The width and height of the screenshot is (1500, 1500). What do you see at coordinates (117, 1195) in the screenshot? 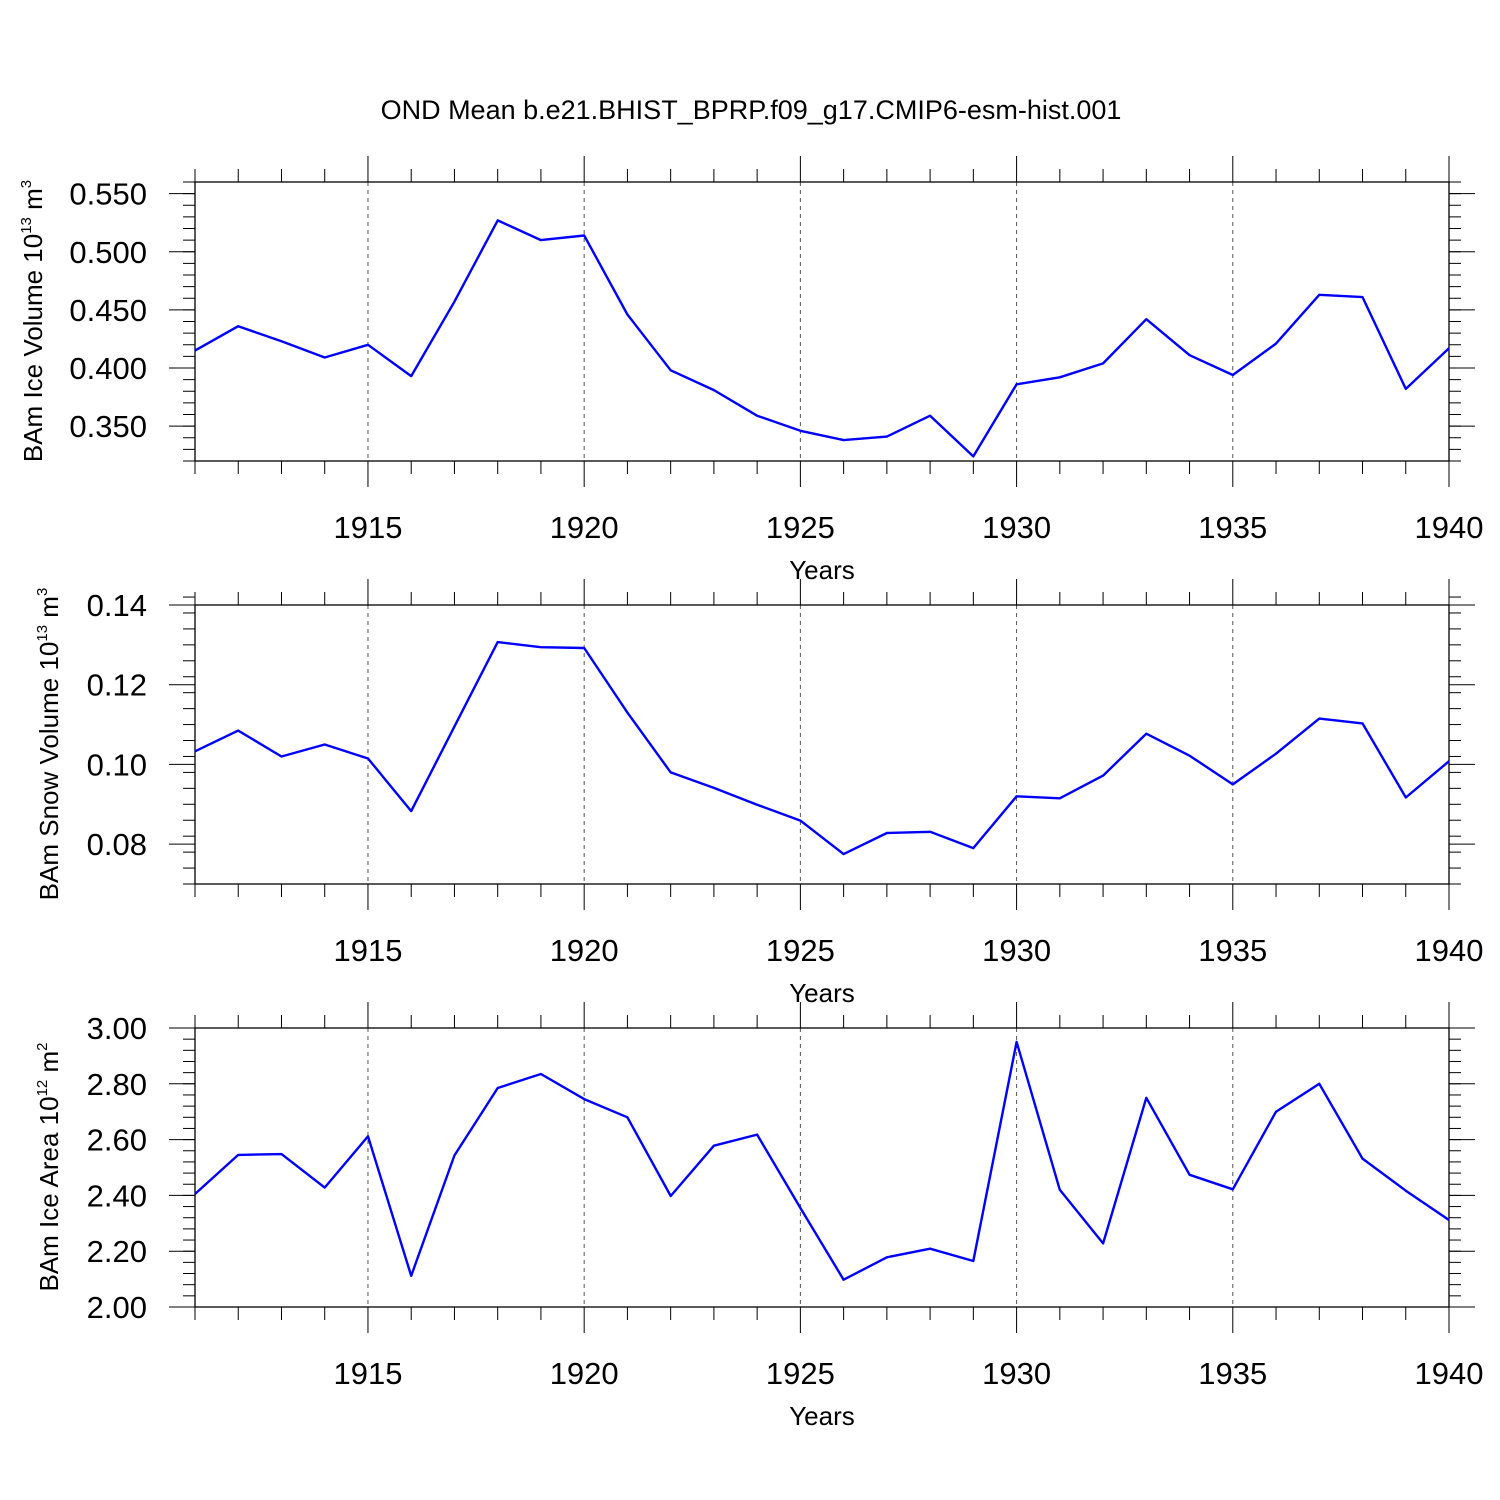
I see `y-tick-label: 2.40` at bounding box center [117, 1195].